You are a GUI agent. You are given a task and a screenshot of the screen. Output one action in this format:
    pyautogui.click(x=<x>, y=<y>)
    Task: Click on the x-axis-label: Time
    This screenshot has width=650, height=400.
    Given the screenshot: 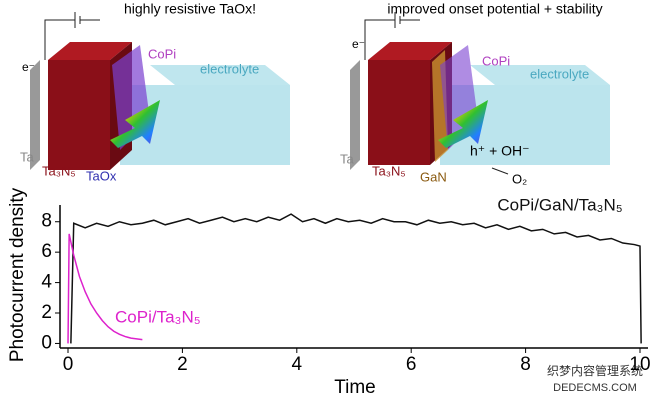 What is the action you would take?
    pyautogui.click(x=355, y=387)
    